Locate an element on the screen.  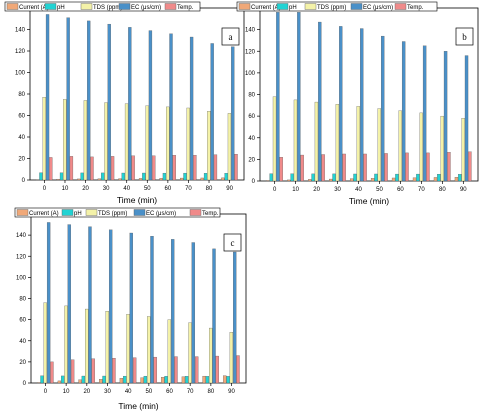
y-tick-label: 100 is located at coordinates (21, 278).